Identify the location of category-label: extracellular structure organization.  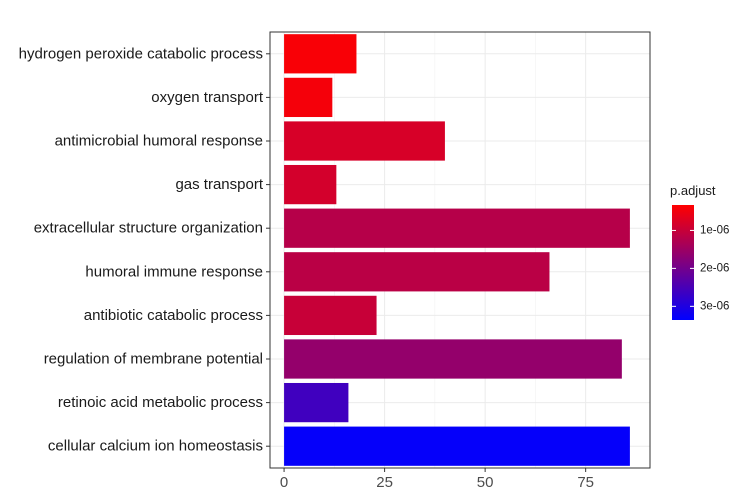
(148, 228).